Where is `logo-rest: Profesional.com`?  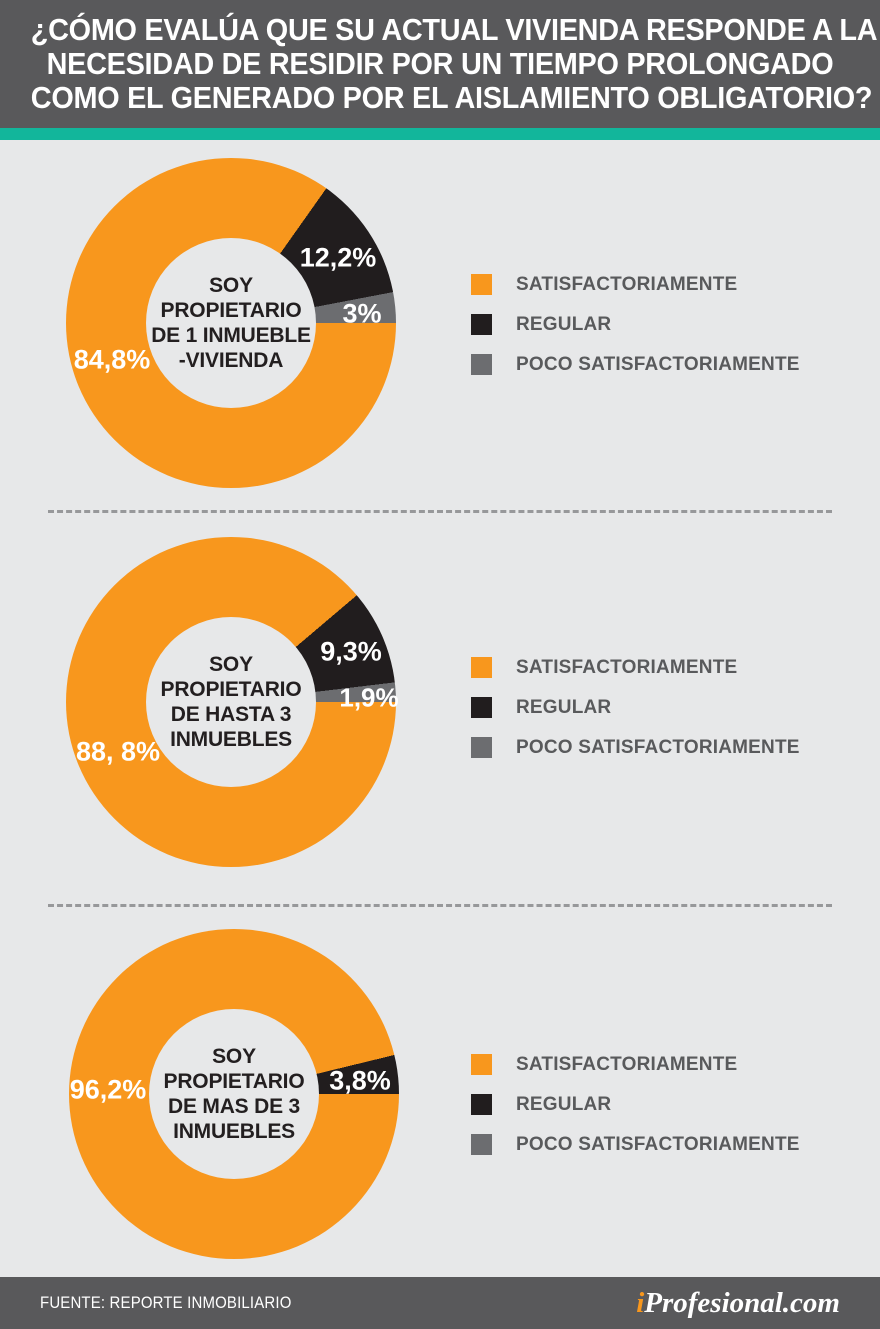
logo-rest: Profesional.com is located at coordinates (742, 1302).